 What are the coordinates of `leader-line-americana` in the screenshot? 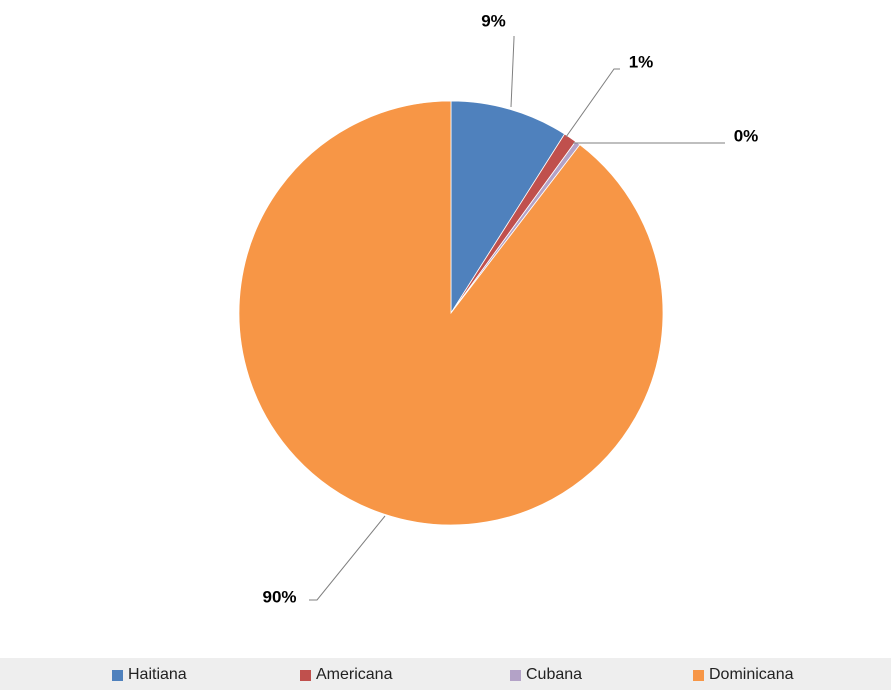 It's located at (592, 103).